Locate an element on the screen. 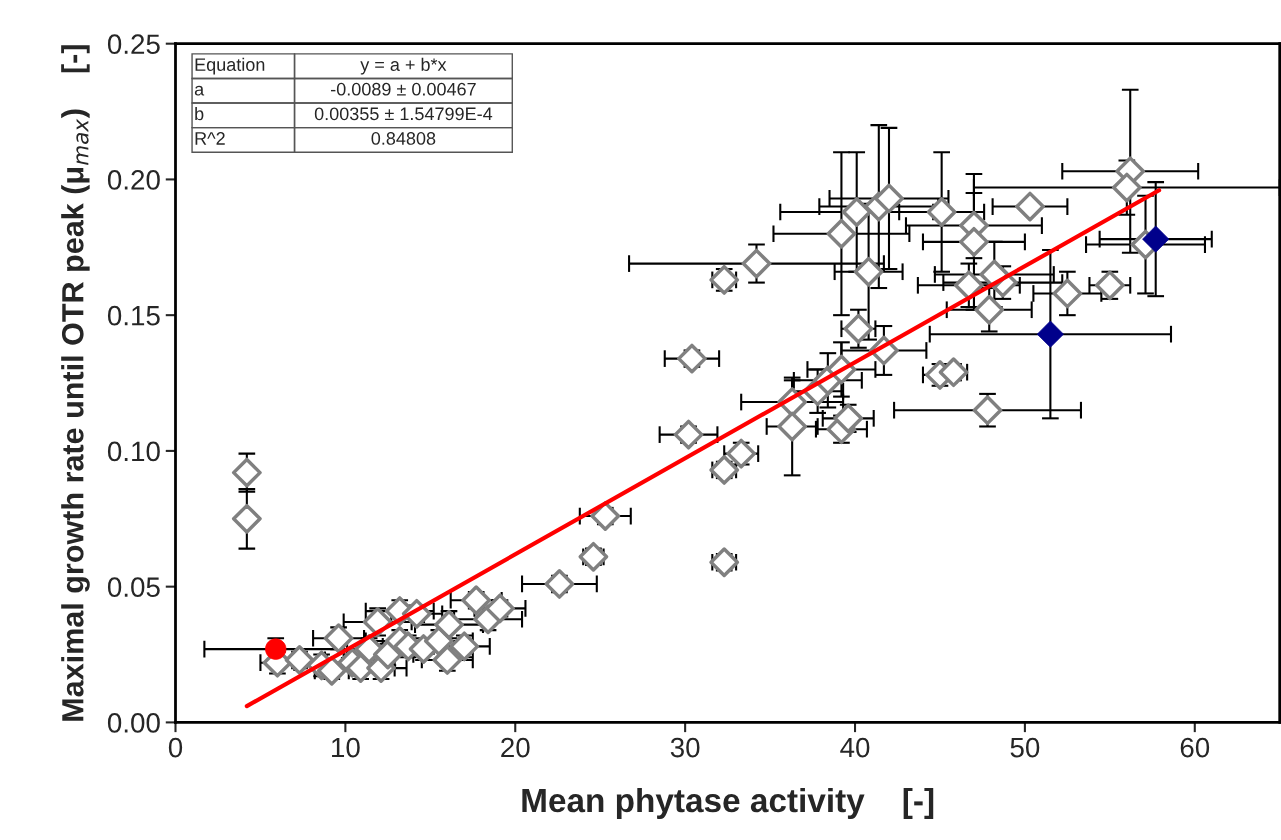 The height and width of the screenshot is (840, 1281). x-tick-label: 60 is located at coordinates (1195, 747).